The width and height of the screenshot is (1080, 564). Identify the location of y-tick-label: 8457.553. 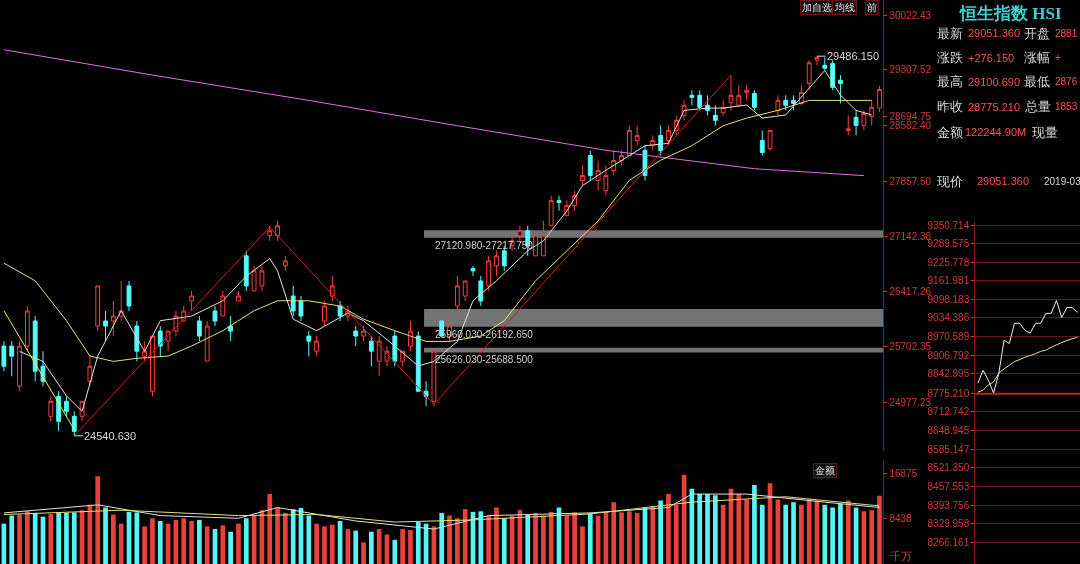
(948, 486).